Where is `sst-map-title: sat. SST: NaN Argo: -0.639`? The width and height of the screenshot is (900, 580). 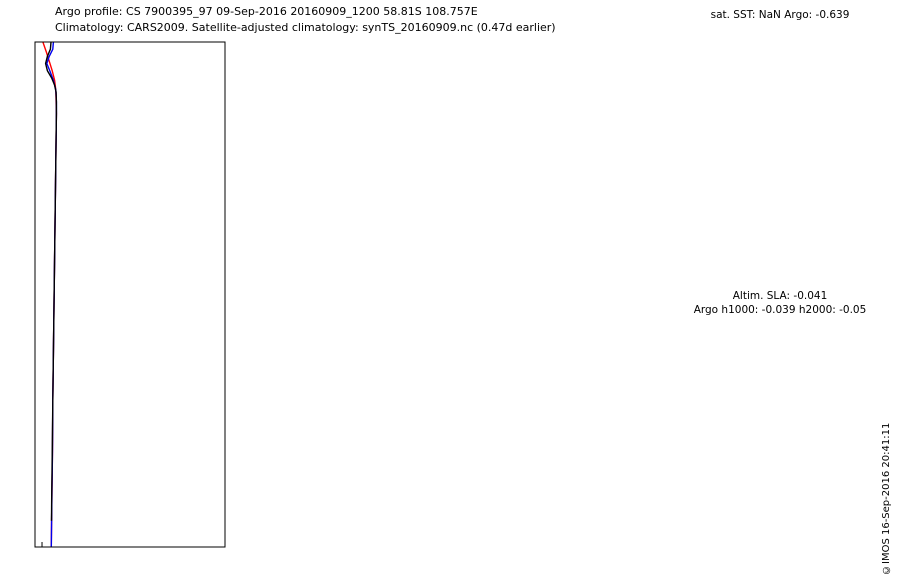 sst-map-title: sat. SST: NaN Argo: -0.639 is located at coordinates (780, 15).